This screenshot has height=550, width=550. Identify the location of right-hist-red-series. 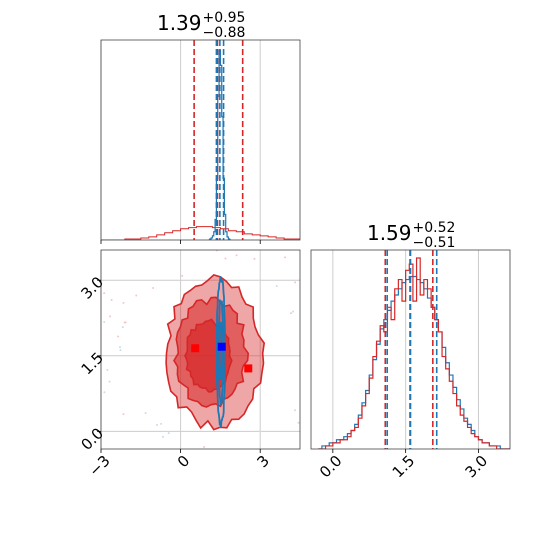
(414, 353).